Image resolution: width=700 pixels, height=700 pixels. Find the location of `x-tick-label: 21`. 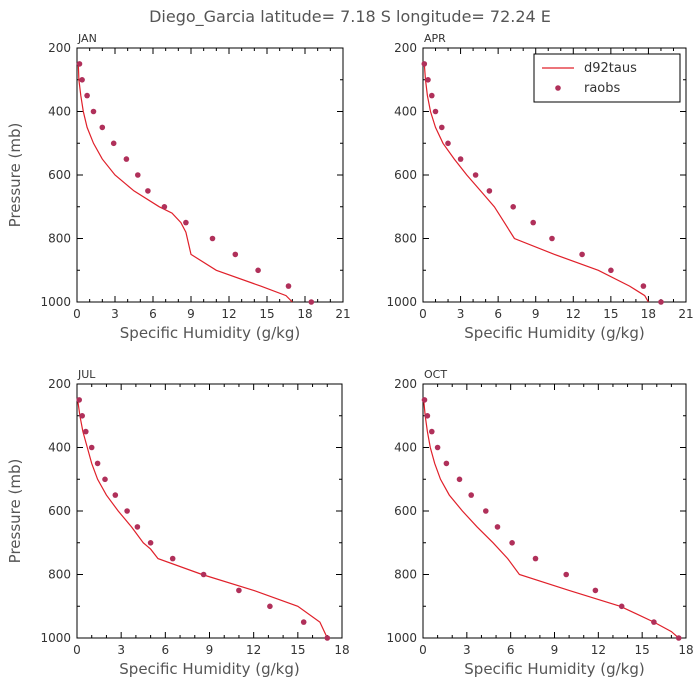

x-tick-label: 21 is located at coordinates (685, 314).